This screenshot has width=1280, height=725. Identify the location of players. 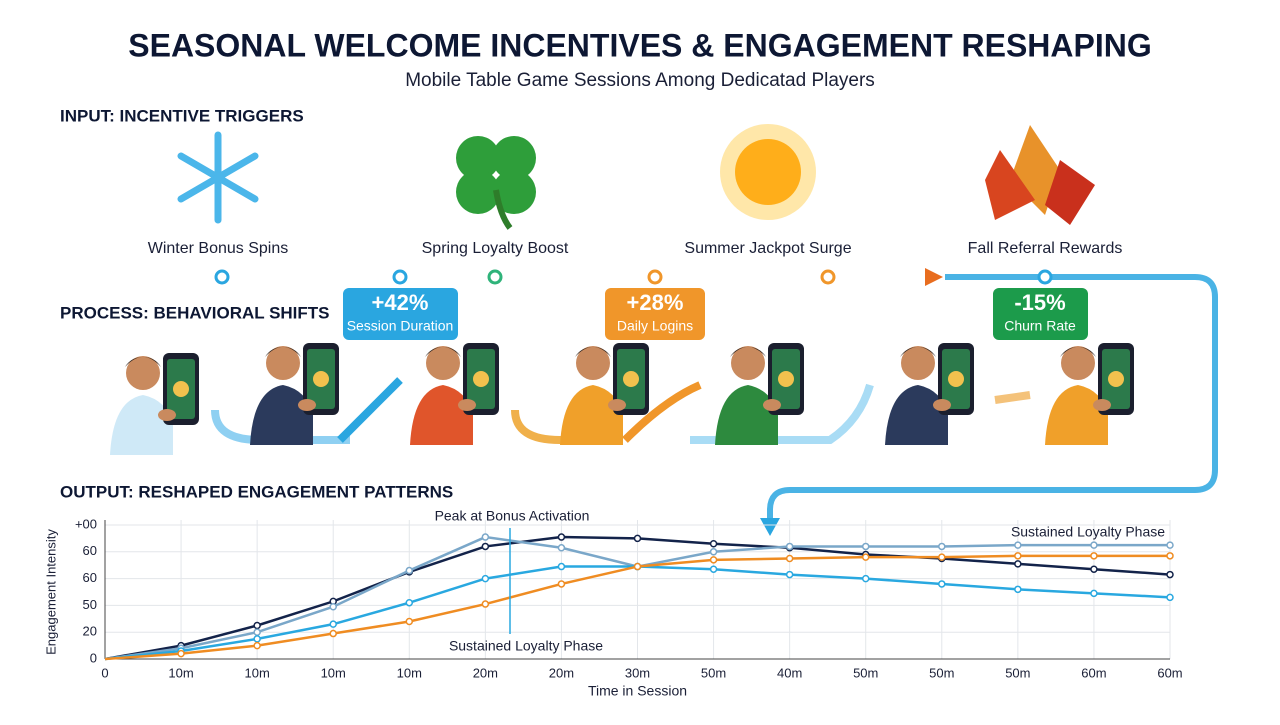
(622, 399).